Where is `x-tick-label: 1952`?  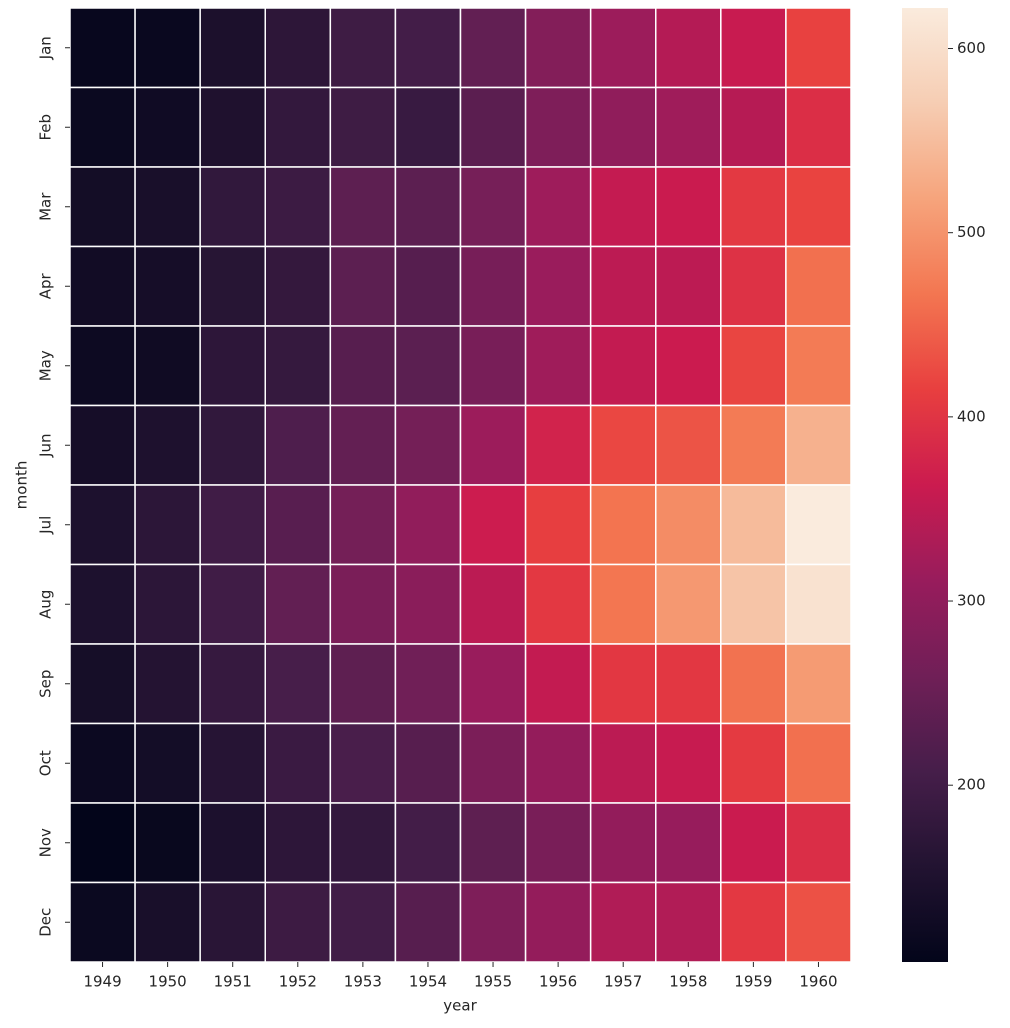
x-tick-label: 1952 is located at coordinates (298, 982).